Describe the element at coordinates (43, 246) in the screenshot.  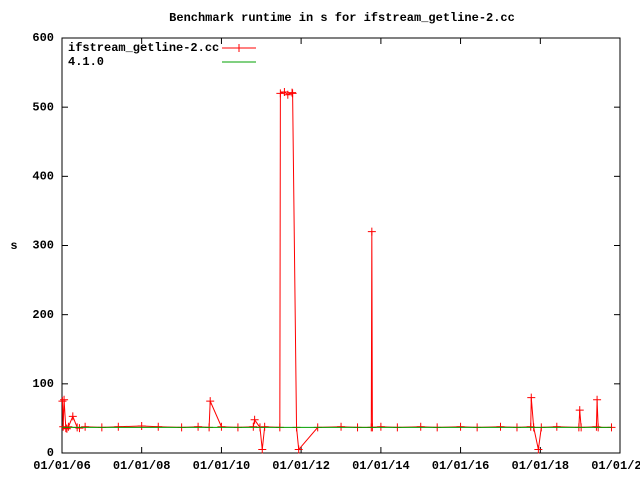
I see `y-tick-label: 300` at that location.